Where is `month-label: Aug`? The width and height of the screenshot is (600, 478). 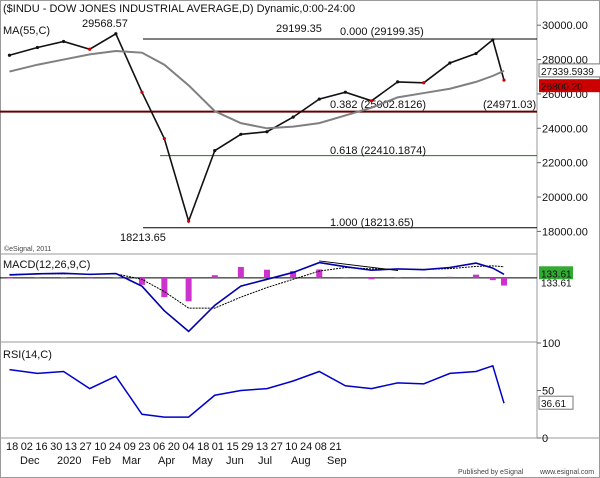
month-label: Aug is located at coordinates (301, 461).